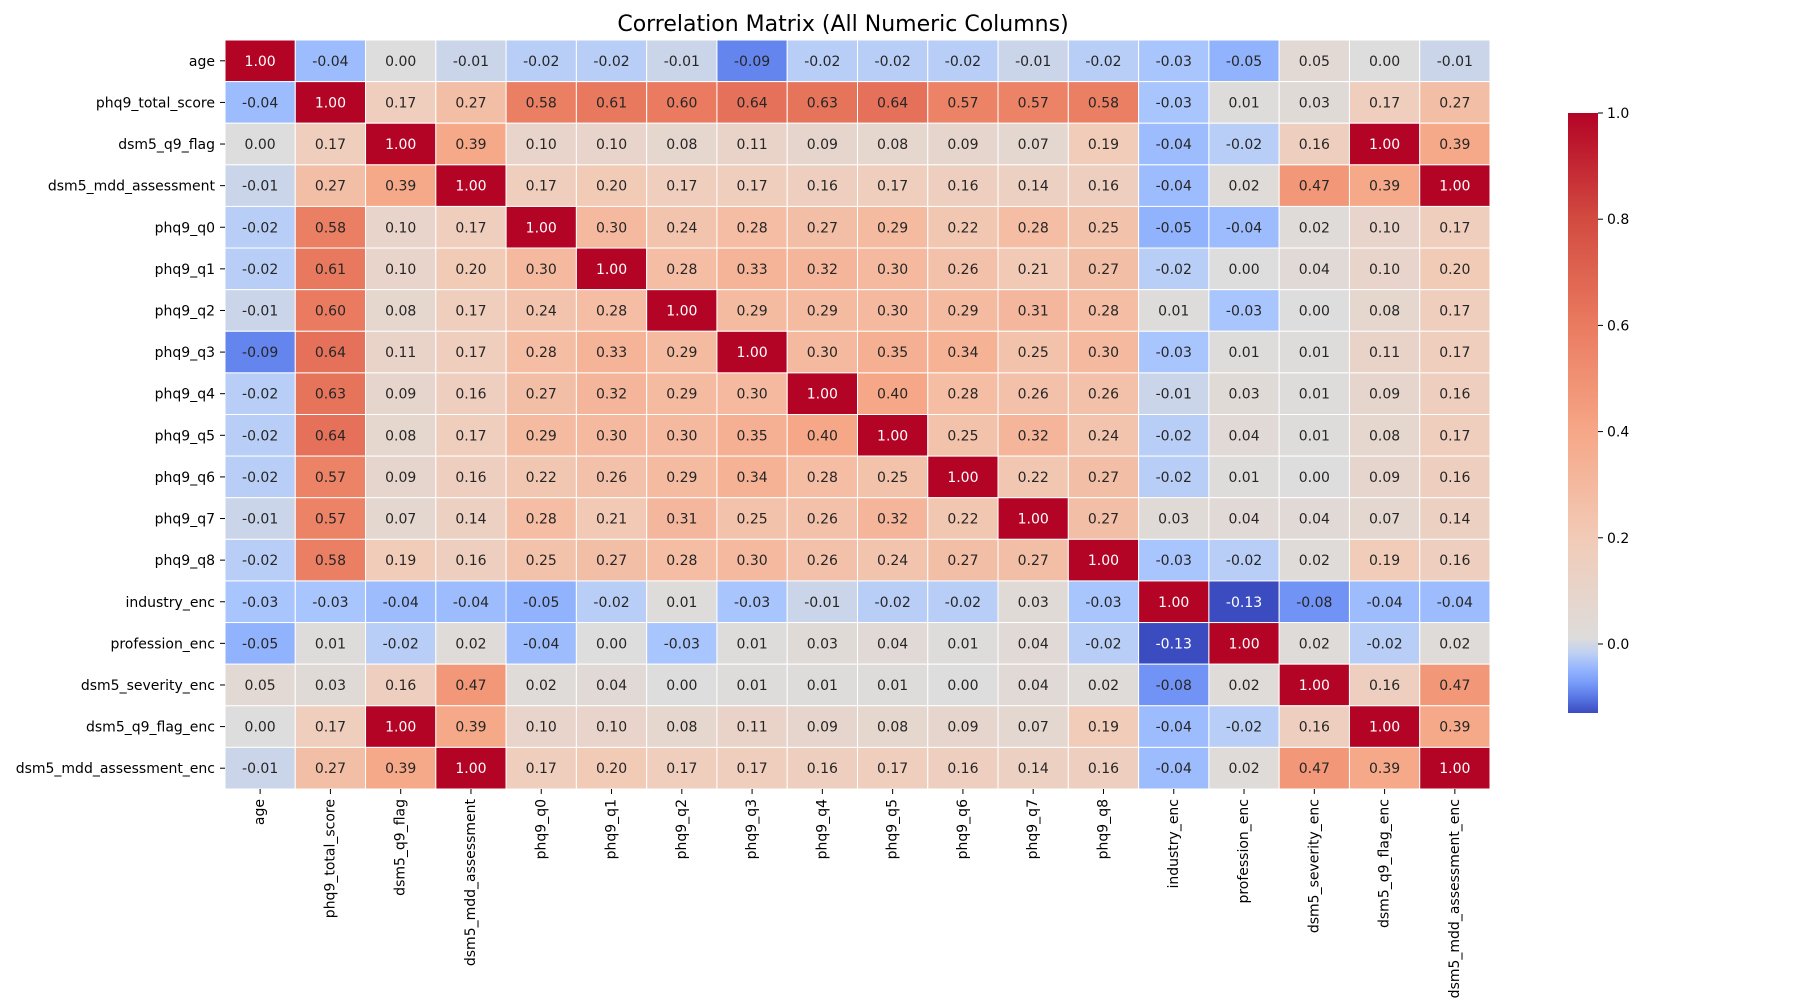  What do you see at coordinates (1314, 103) in the screenshot?
I see `cell-value-label: 0.03` at bounding box center [1314, 103].